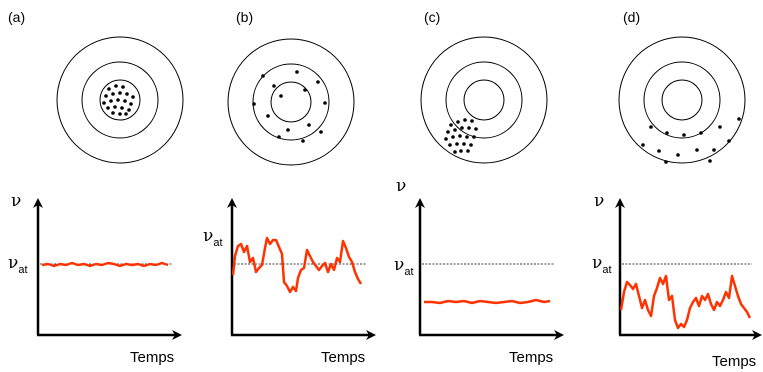  What do you see at coordinates (602, 264) in the screenshot?
I see `threshold-label-d: νat` at bounding box center [602, 264].